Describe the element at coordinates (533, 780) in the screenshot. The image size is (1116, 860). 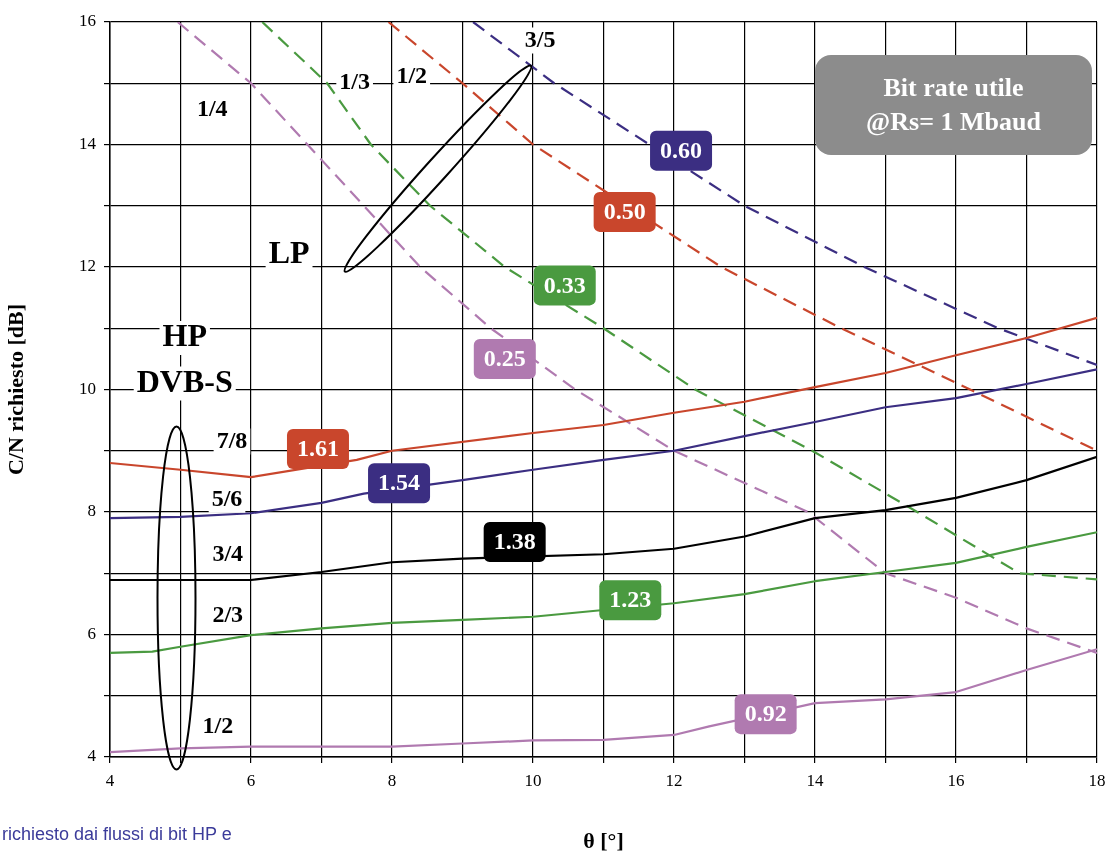
I see `x-tick-label: 10` at that location.